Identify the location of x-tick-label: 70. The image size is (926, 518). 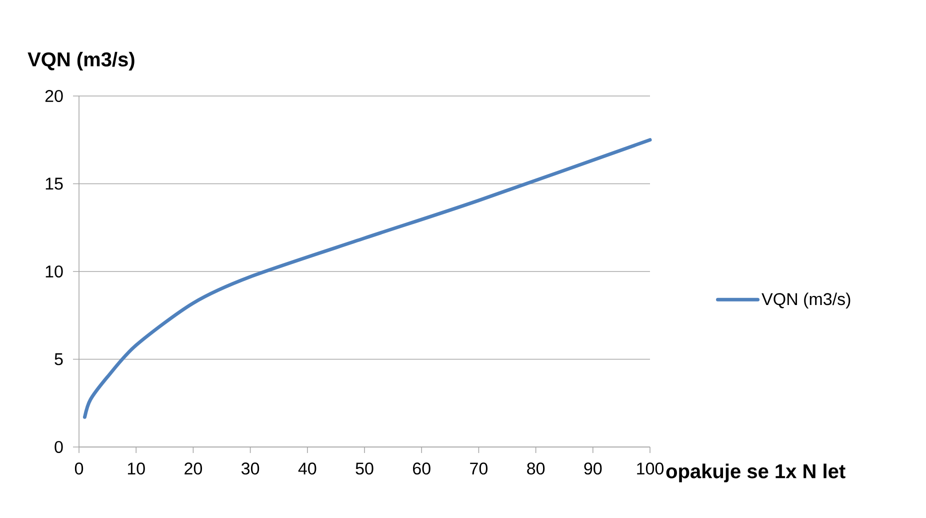
(479, 468).